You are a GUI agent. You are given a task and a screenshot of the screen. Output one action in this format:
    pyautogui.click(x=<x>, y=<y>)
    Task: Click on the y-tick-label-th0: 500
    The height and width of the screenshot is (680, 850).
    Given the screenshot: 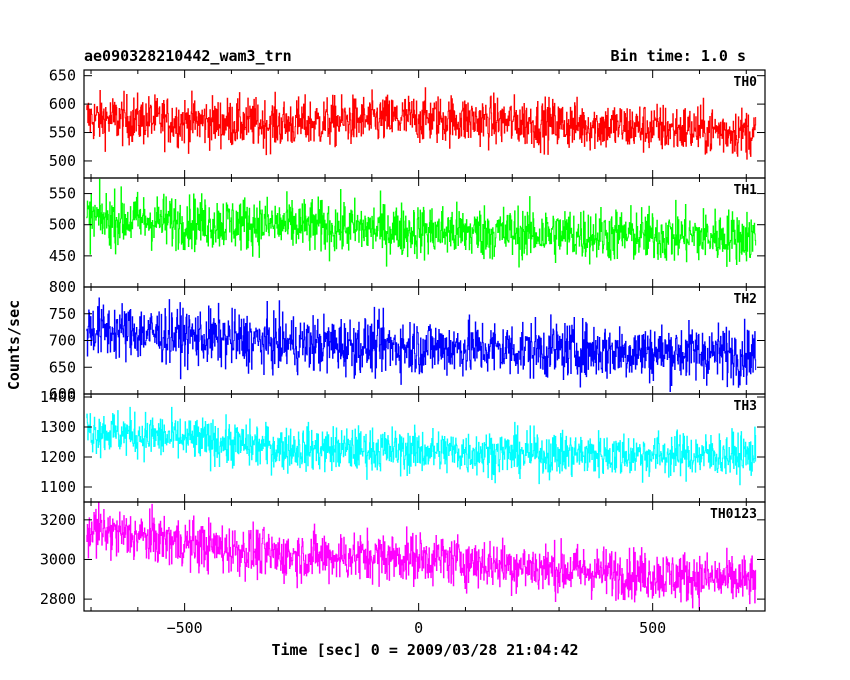 What is the action you would take?
    pyautogui.click(x=62, y=161)
    